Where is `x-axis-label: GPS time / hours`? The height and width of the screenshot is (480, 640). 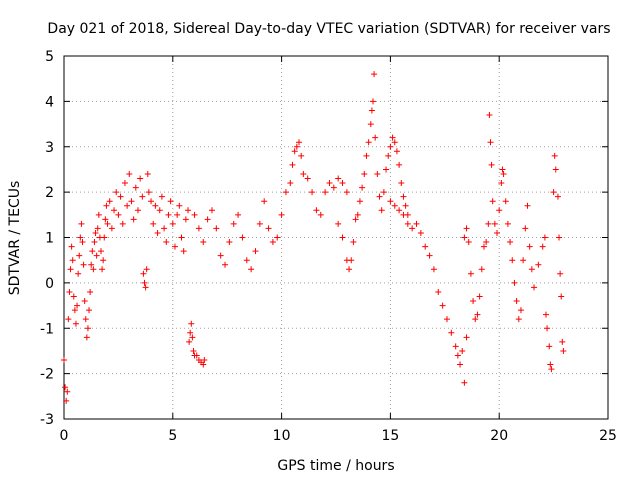
x-axis-label: GPS time / hours is located at coordinates (335, 466).